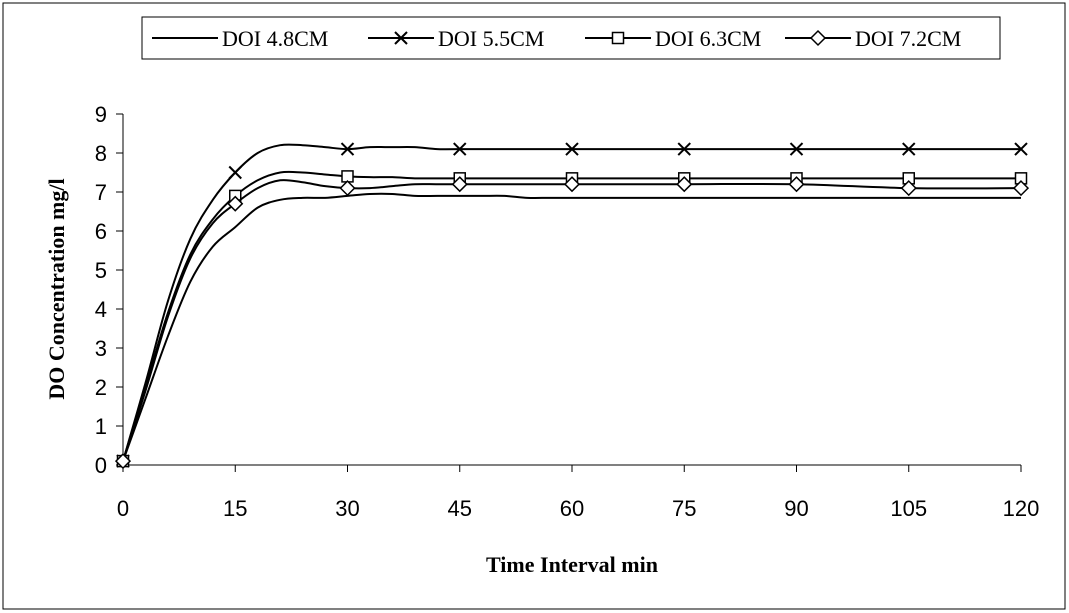 The height and width of the screenshot is (613, 1069). Describe the element at coordinates (56, 288) in the screenshot. I see `y-axis-label: DO Concentration mg/l` at that location.